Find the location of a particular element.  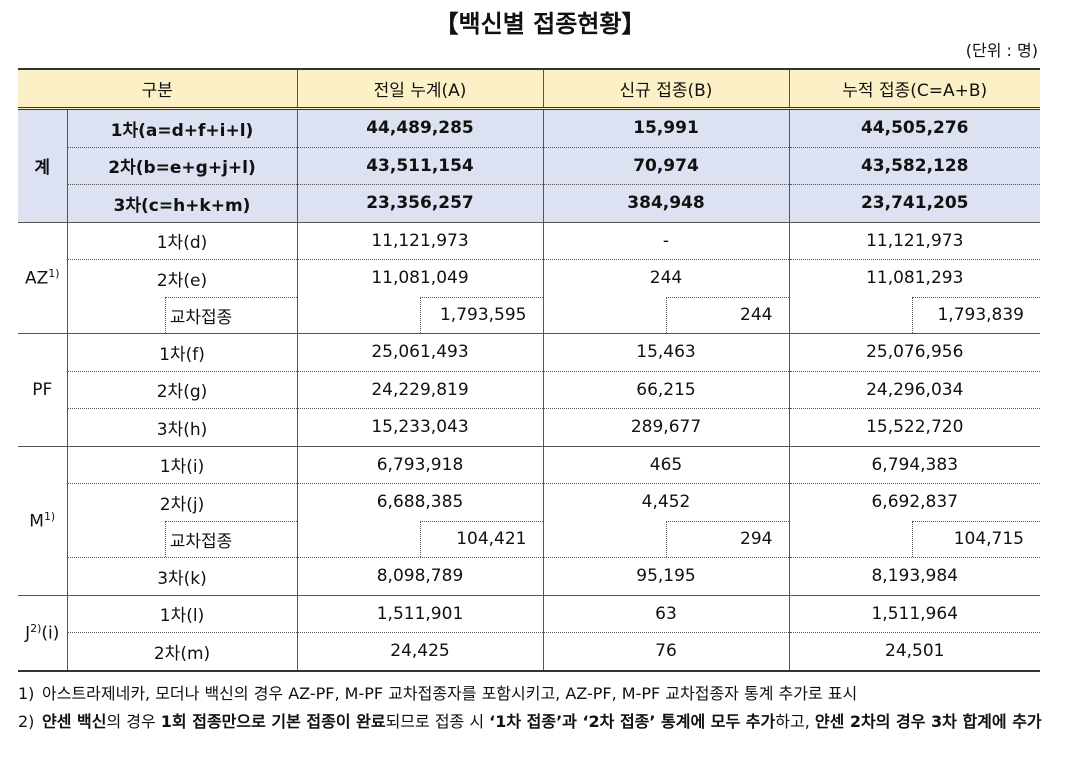

footnote-text: 의 경우 is located at coordinates (133, 721).